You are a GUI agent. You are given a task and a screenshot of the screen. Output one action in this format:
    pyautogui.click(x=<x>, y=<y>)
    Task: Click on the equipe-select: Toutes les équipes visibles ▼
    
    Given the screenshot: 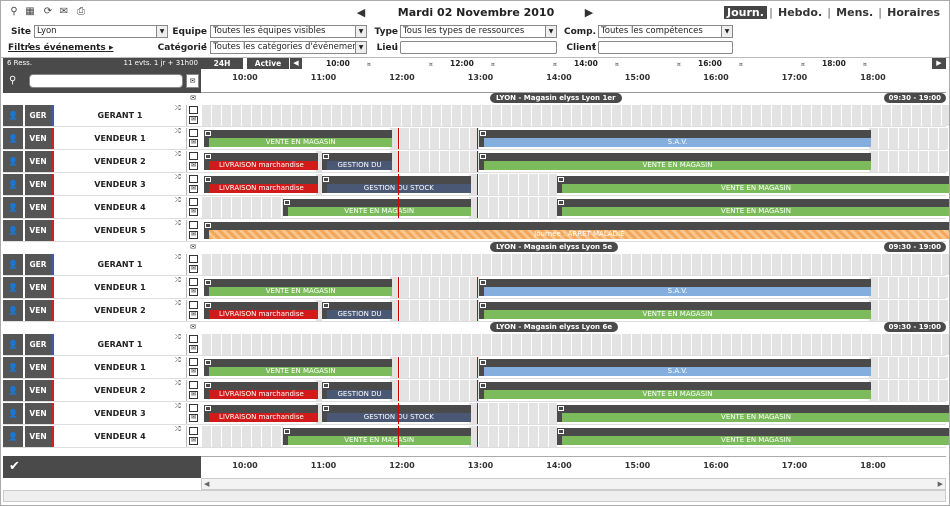 What is the action you would take?
    pyautogui.click(x=288, y=31)
    